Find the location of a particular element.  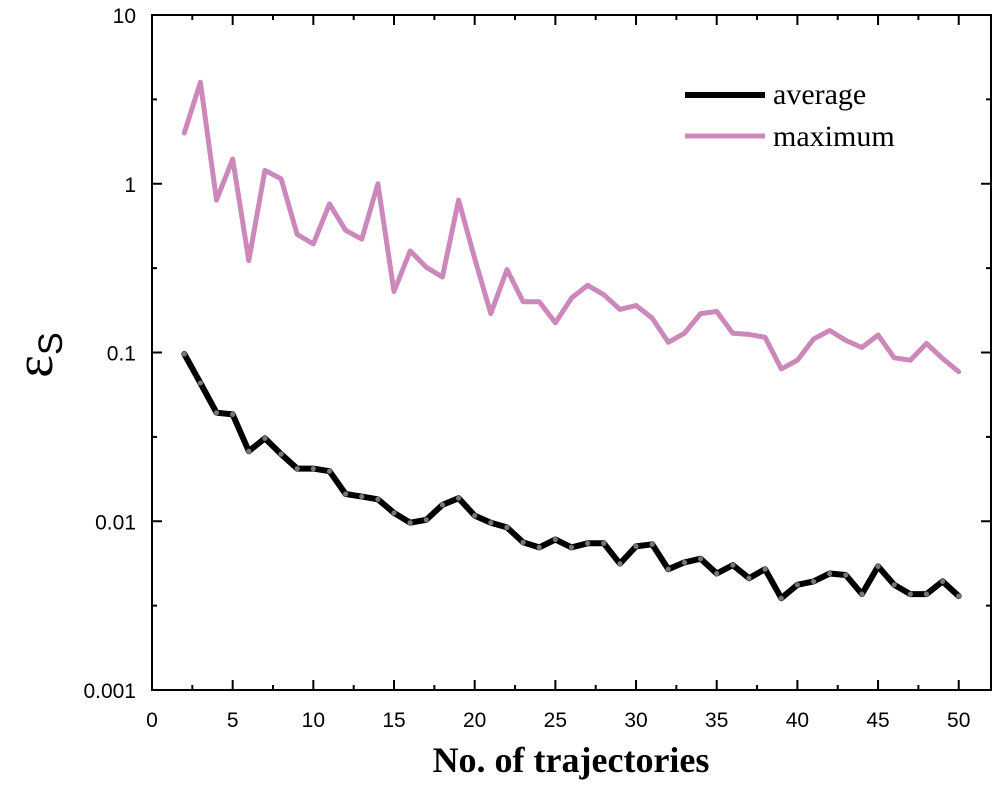

x-tick-label: 40 is located at coordinates (797, 720).